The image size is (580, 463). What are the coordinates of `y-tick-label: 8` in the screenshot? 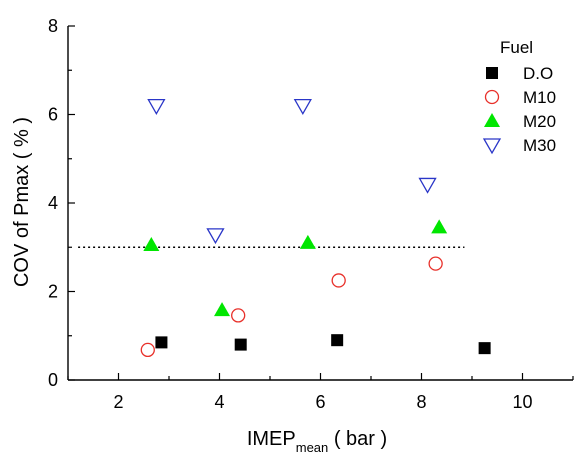 It's located at (53, 26).